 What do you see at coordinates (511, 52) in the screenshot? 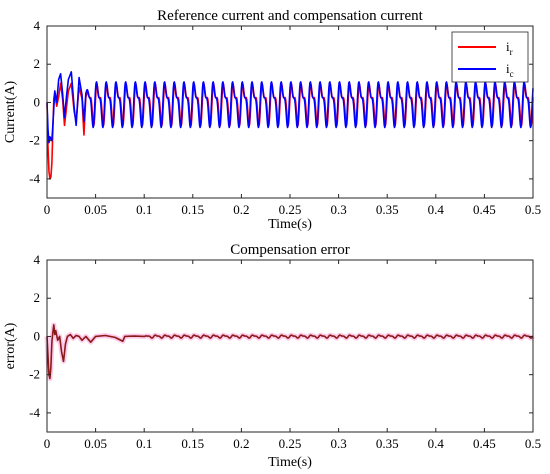
I see `legend-label-ir-sub: r` at bounding box center [511, 52].